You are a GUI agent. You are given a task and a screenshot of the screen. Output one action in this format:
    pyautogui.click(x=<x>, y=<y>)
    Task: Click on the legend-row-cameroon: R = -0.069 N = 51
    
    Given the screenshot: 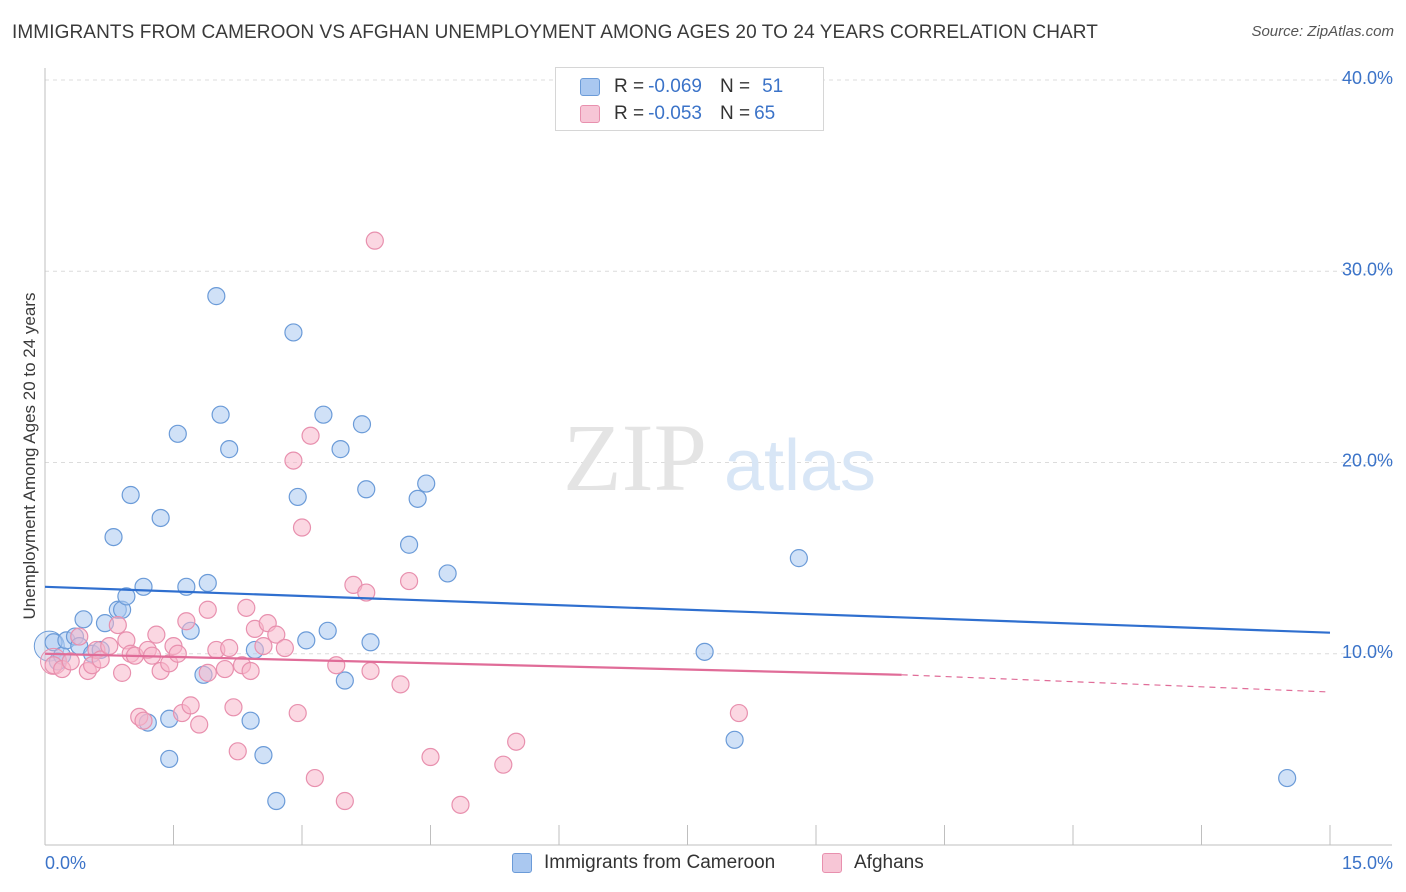 What is the action you would take?
    pyautogui.click(x=690, y=87)
    